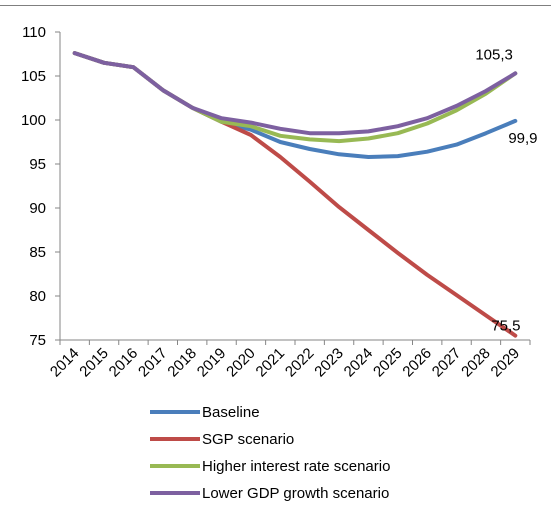 This screenshot has width=551, height=508. What do you see at coordinates (212, 363) in the screenshot?
I see `x-tick-label: 2019` at bounding box center [212, 363].